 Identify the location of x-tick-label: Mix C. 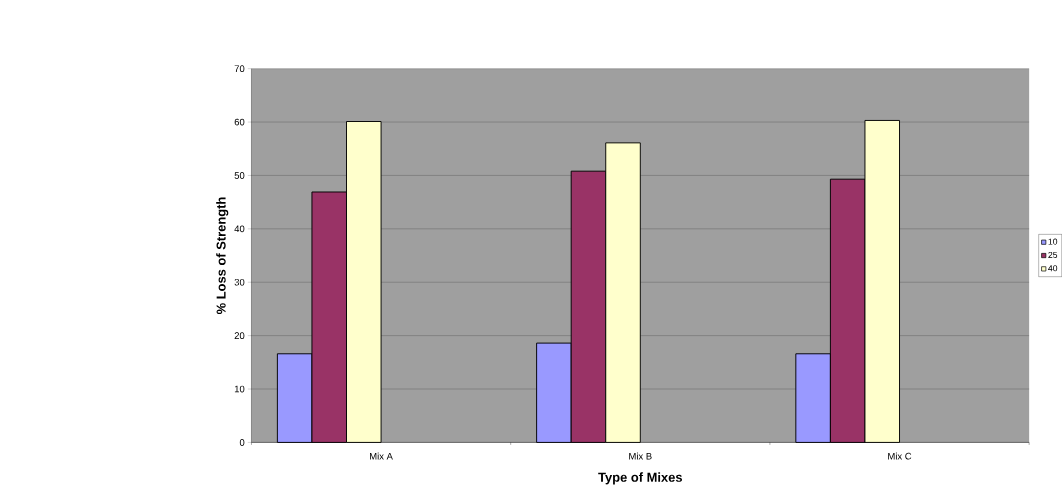
(900, 456).